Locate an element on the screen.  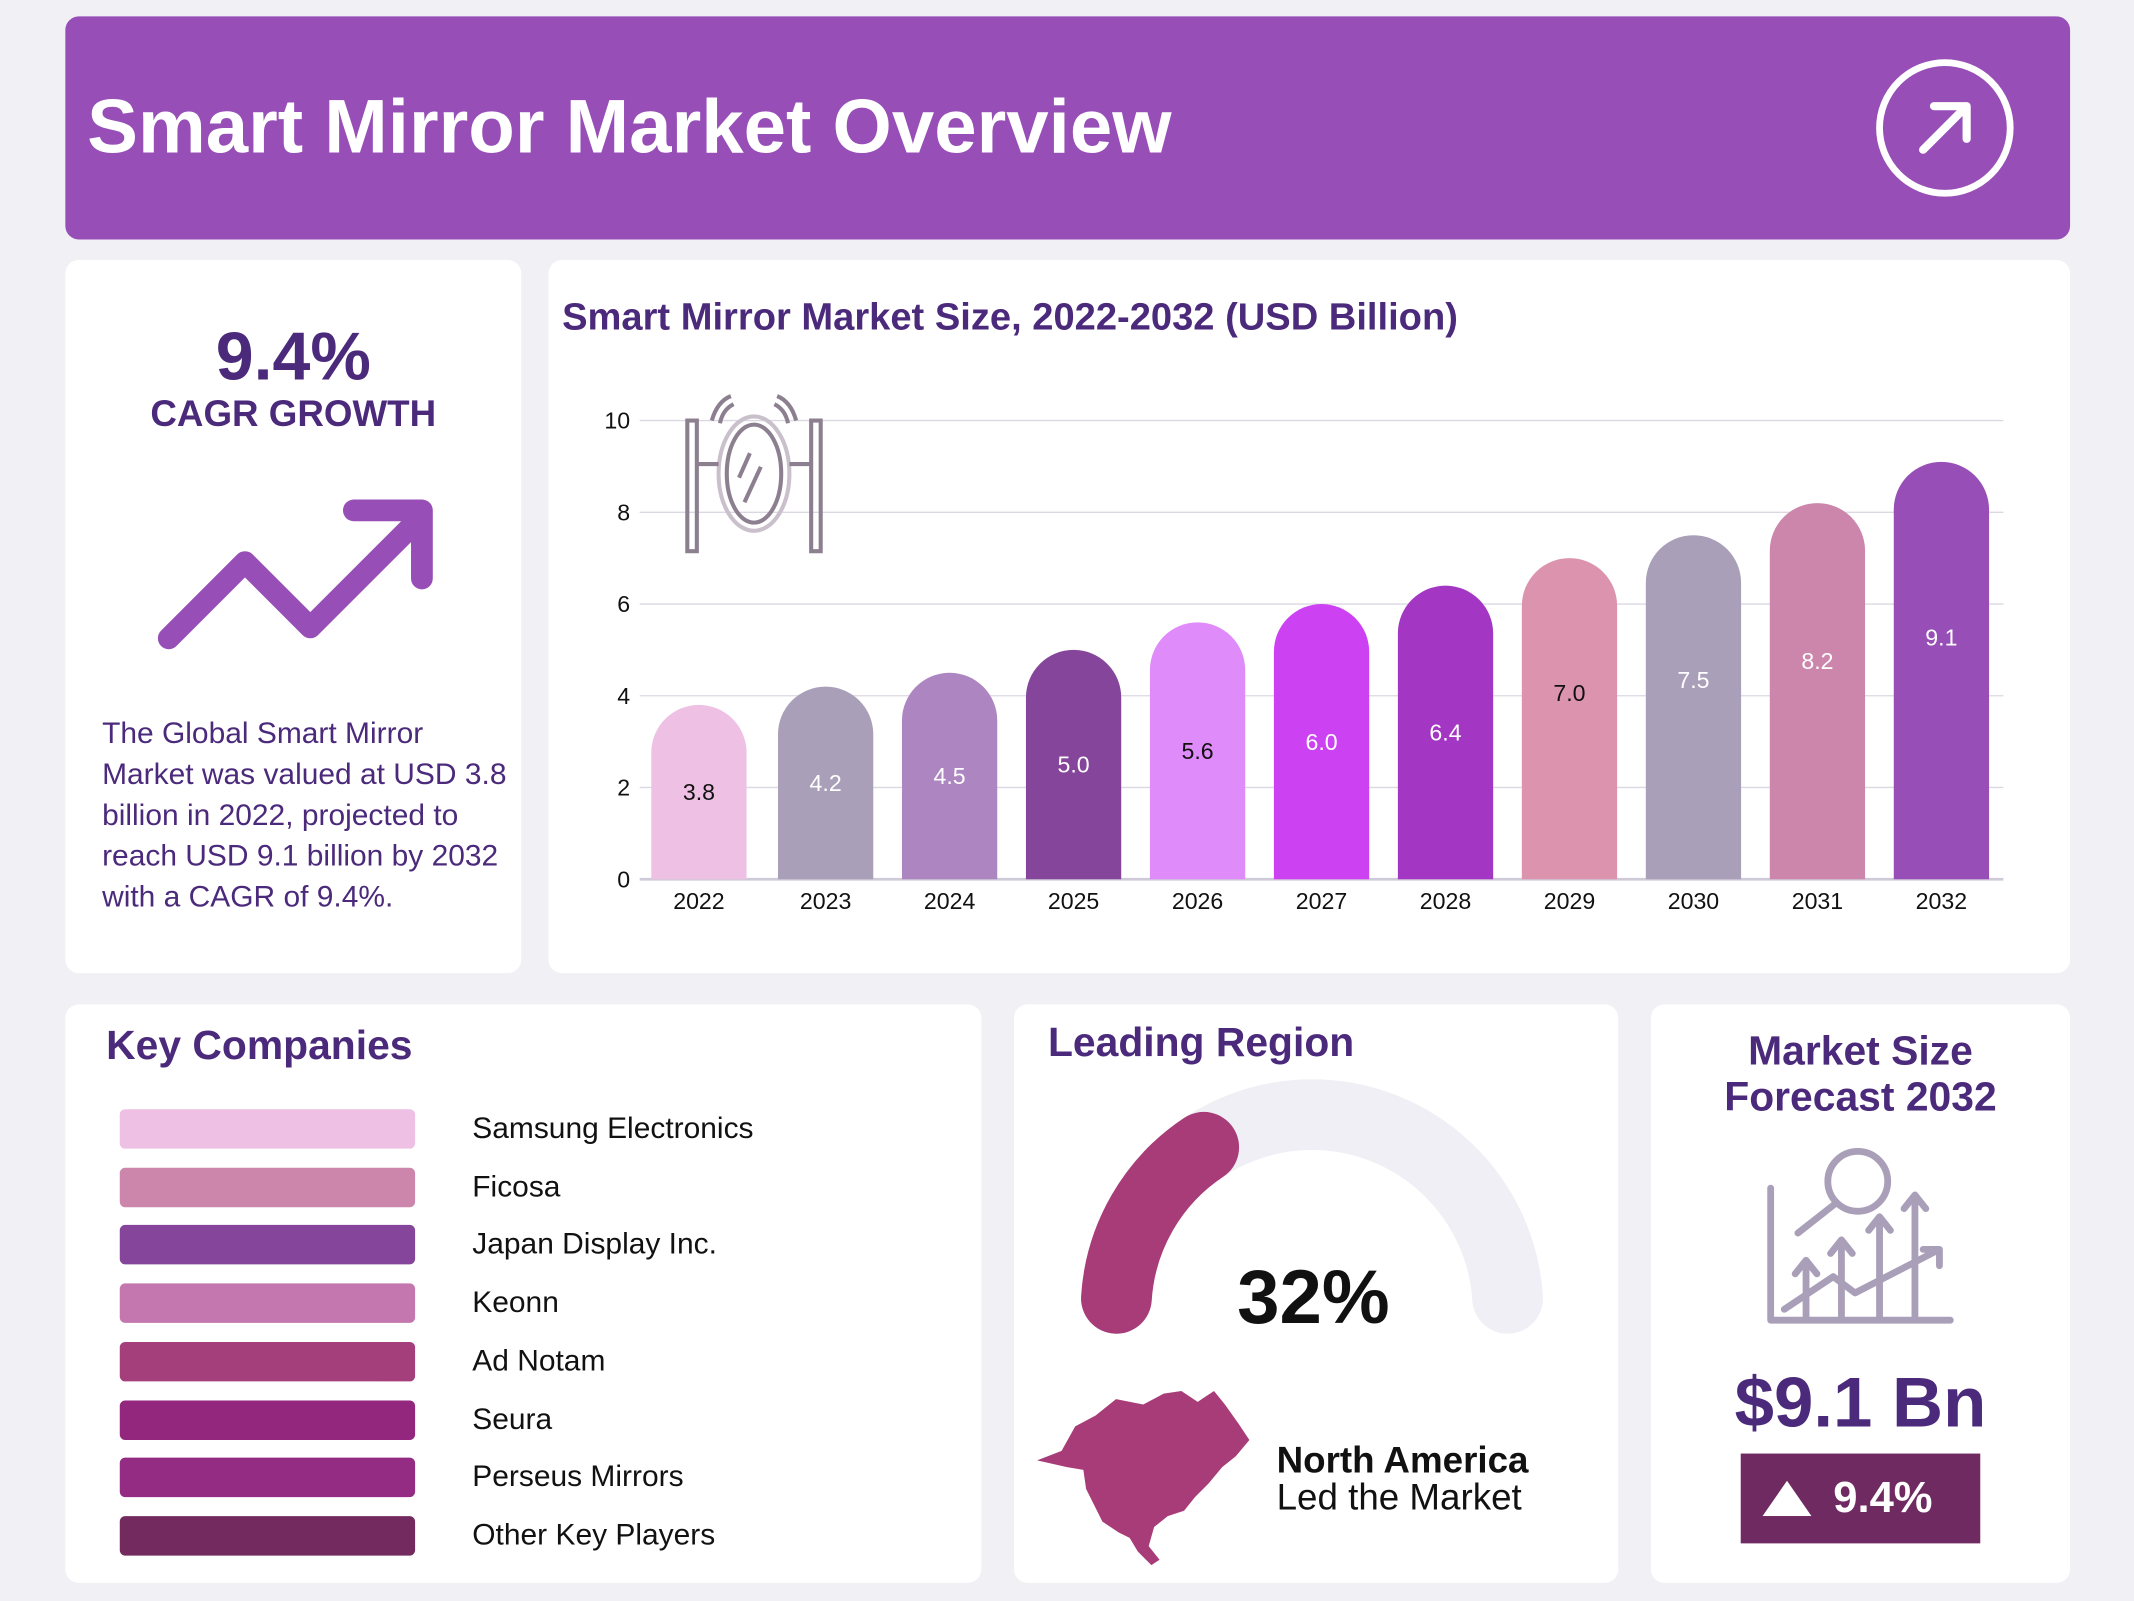
arrow-up-right-circle-icon is located at coordinates (1945, 128).